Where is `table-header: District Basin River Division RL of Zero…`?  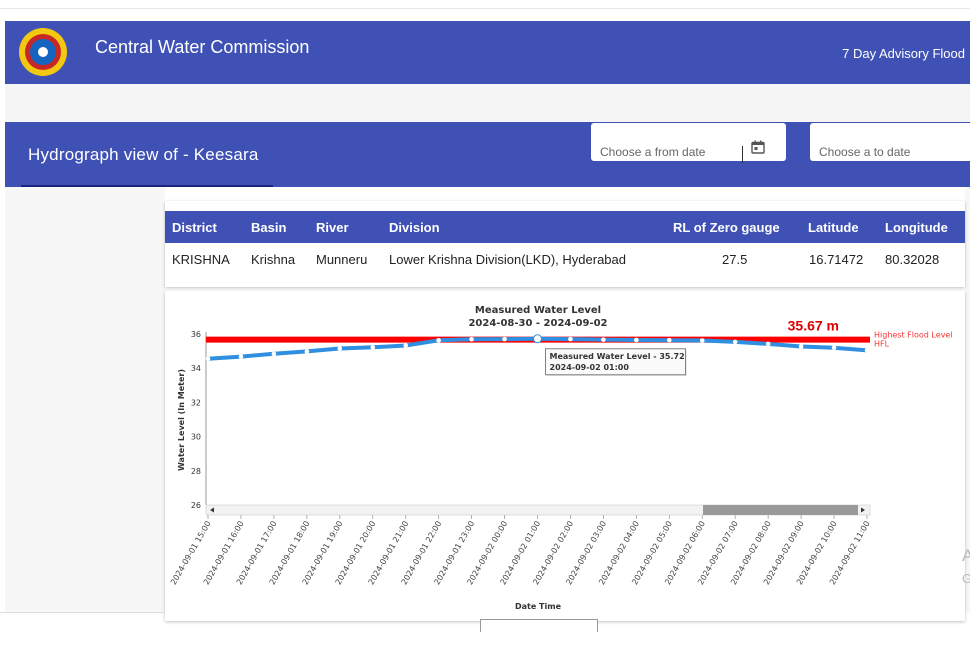
table-header: District Basin River Division RL of Zero… is located at coordinates (565, 227).